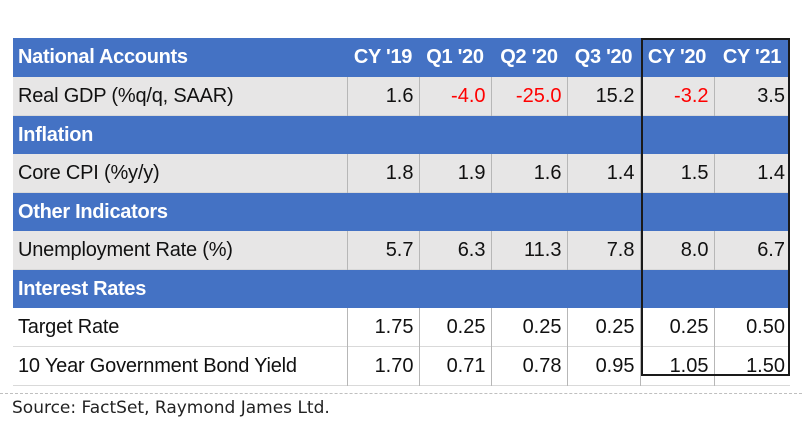 The height and width of the screenshot is (442, 802). What do you see at coordinates (180, 173) in the screenshot?
I see `row-label: Core CPI (%y/y)` at bounding box center [180, 173].